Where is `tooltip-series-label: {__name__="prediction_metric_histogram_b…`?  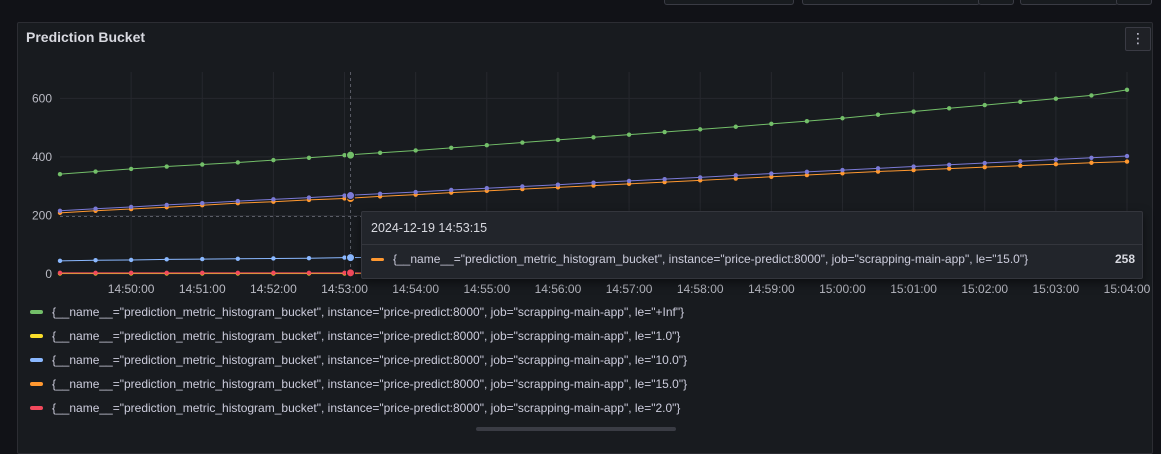
tooltip-series-label: {__name__="prediction_metric_histogram_b… is located at coordinates (711, 259).